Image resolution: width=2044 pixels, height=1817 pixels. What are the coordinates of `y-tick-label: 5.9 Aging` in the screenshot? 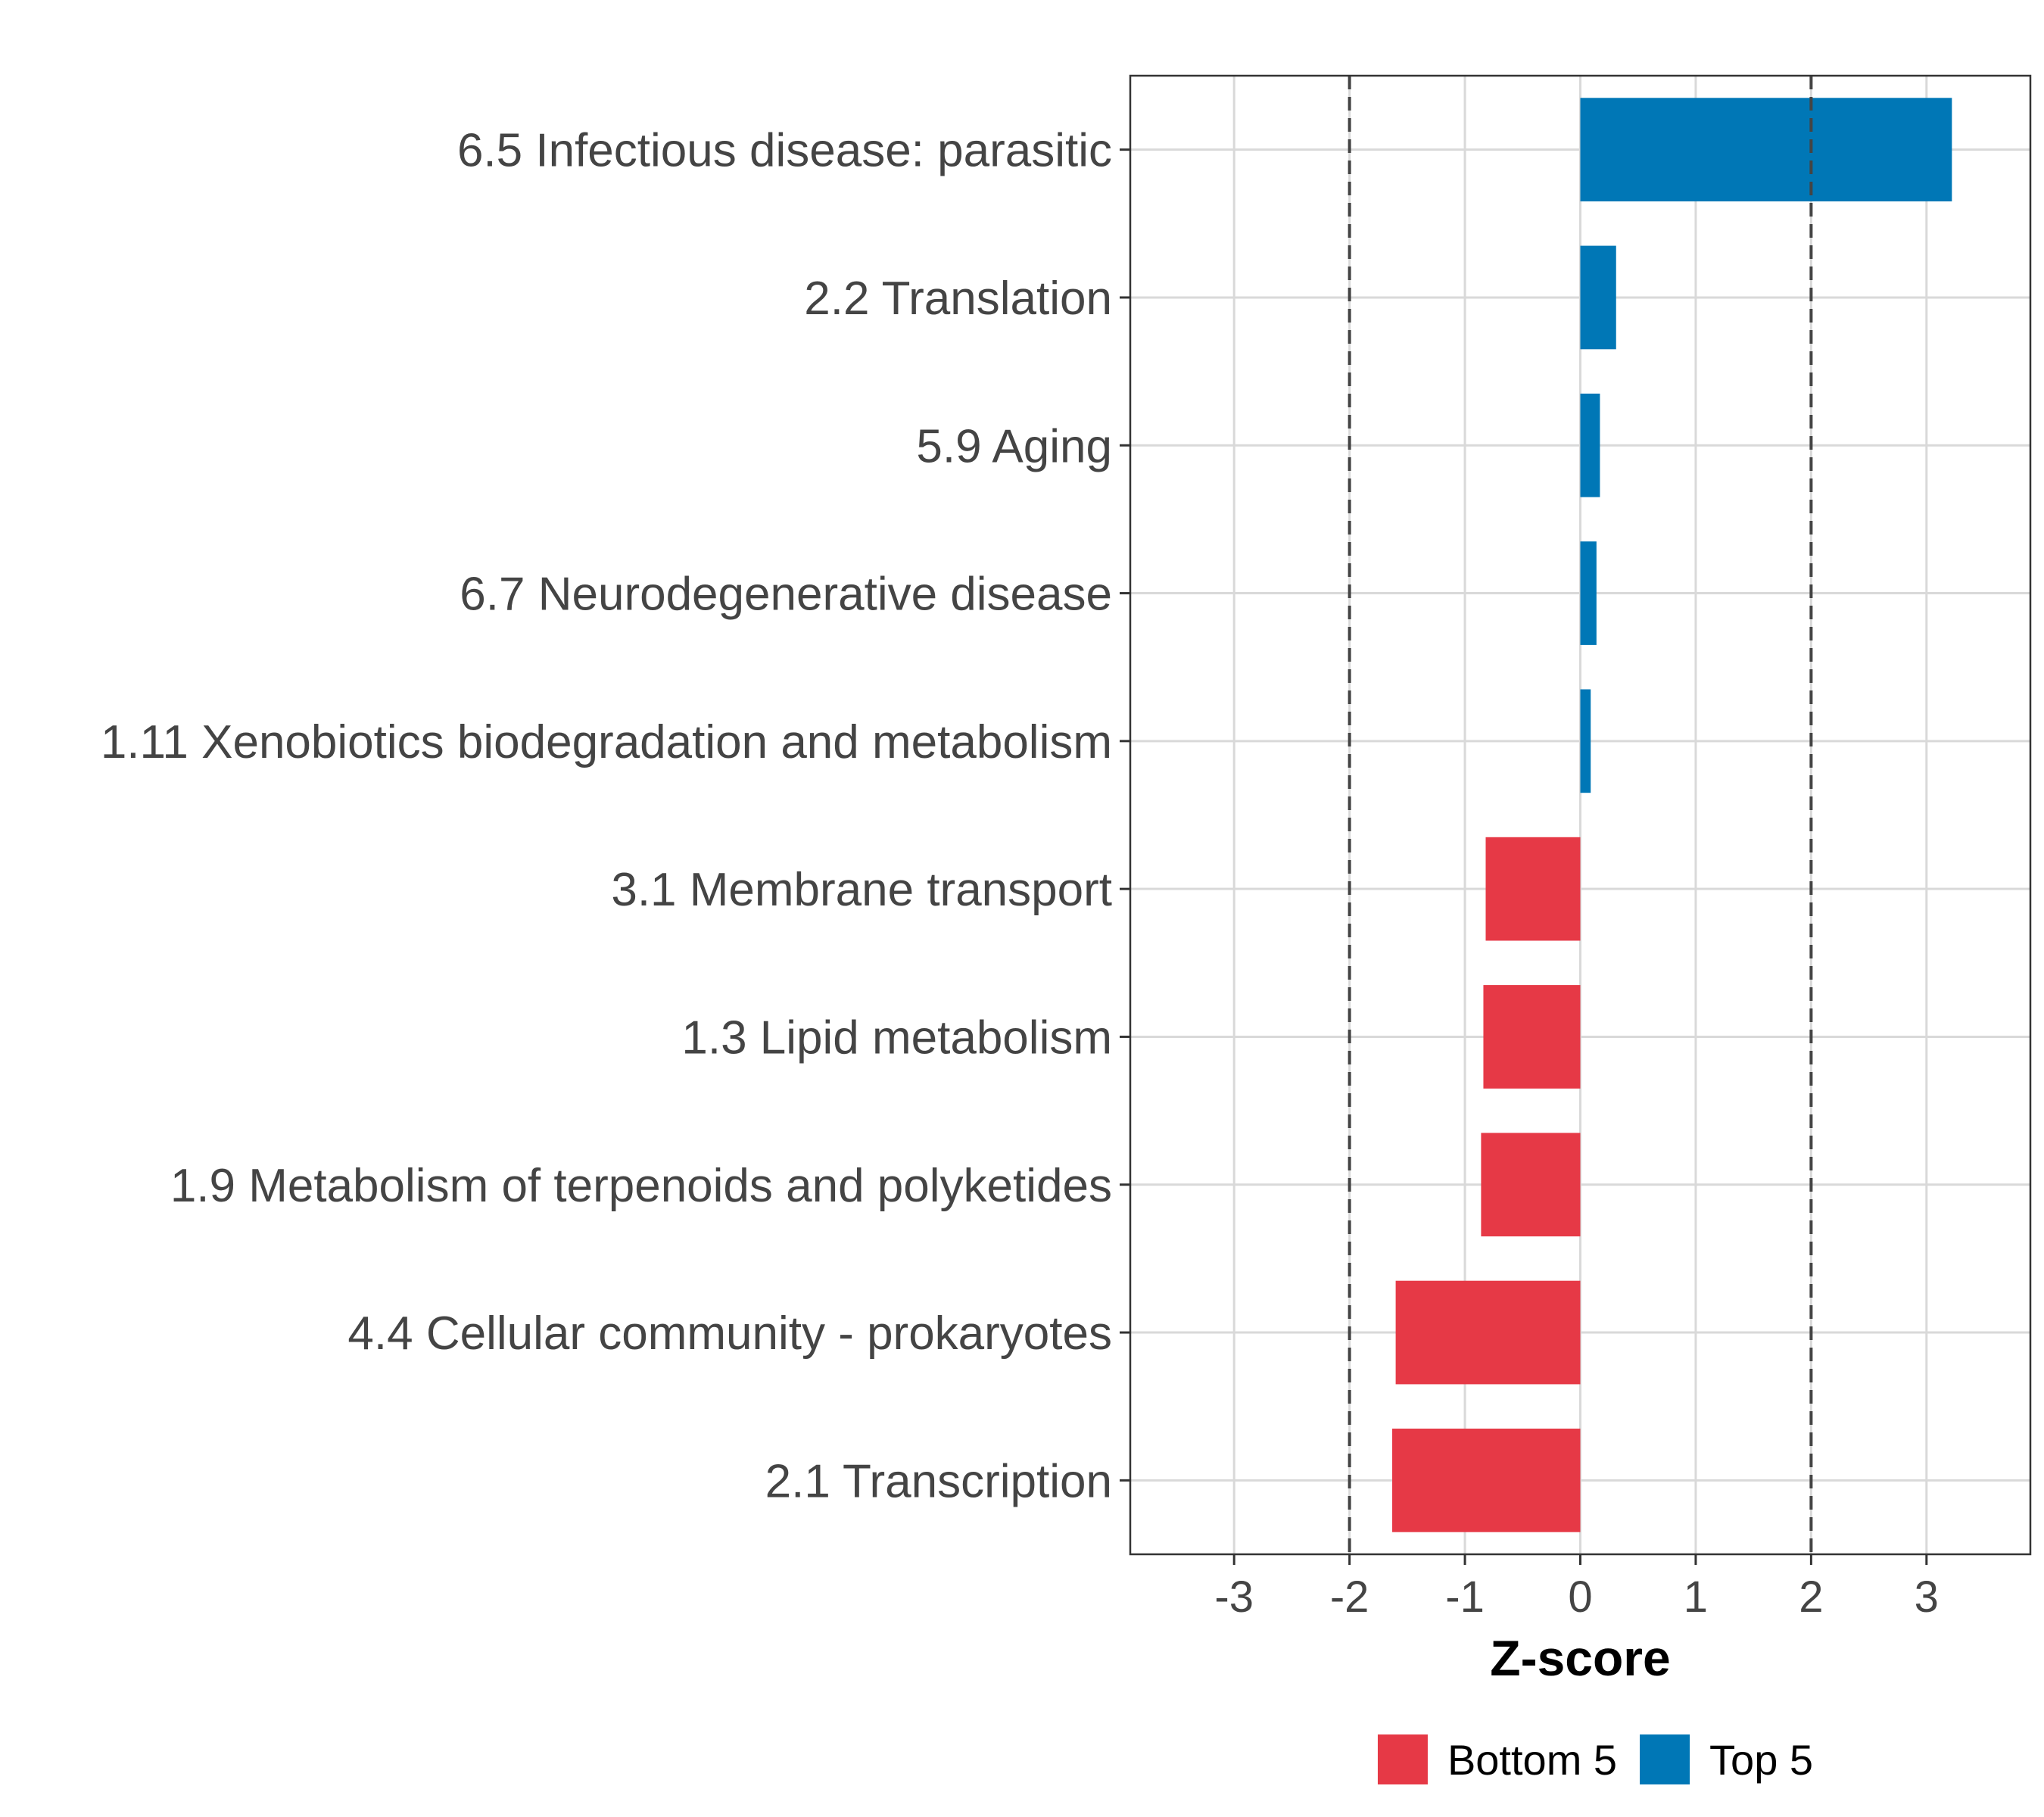 It's located at (1014, 446).